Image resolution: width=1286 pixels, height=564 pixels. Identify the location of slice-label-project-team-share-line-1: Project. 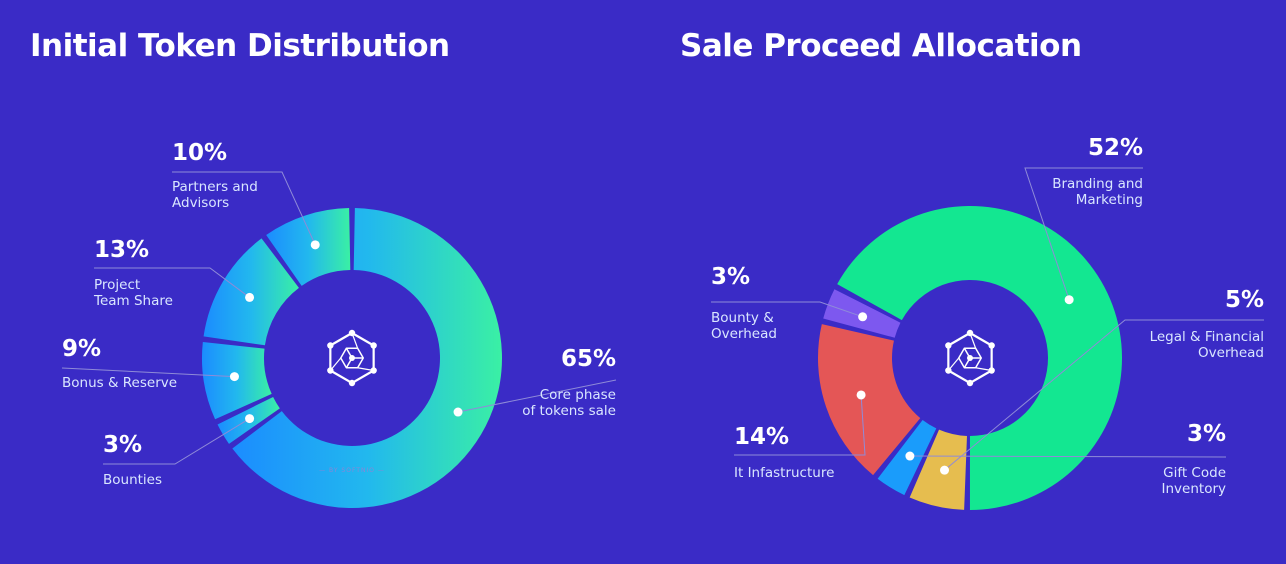
(117, 285).